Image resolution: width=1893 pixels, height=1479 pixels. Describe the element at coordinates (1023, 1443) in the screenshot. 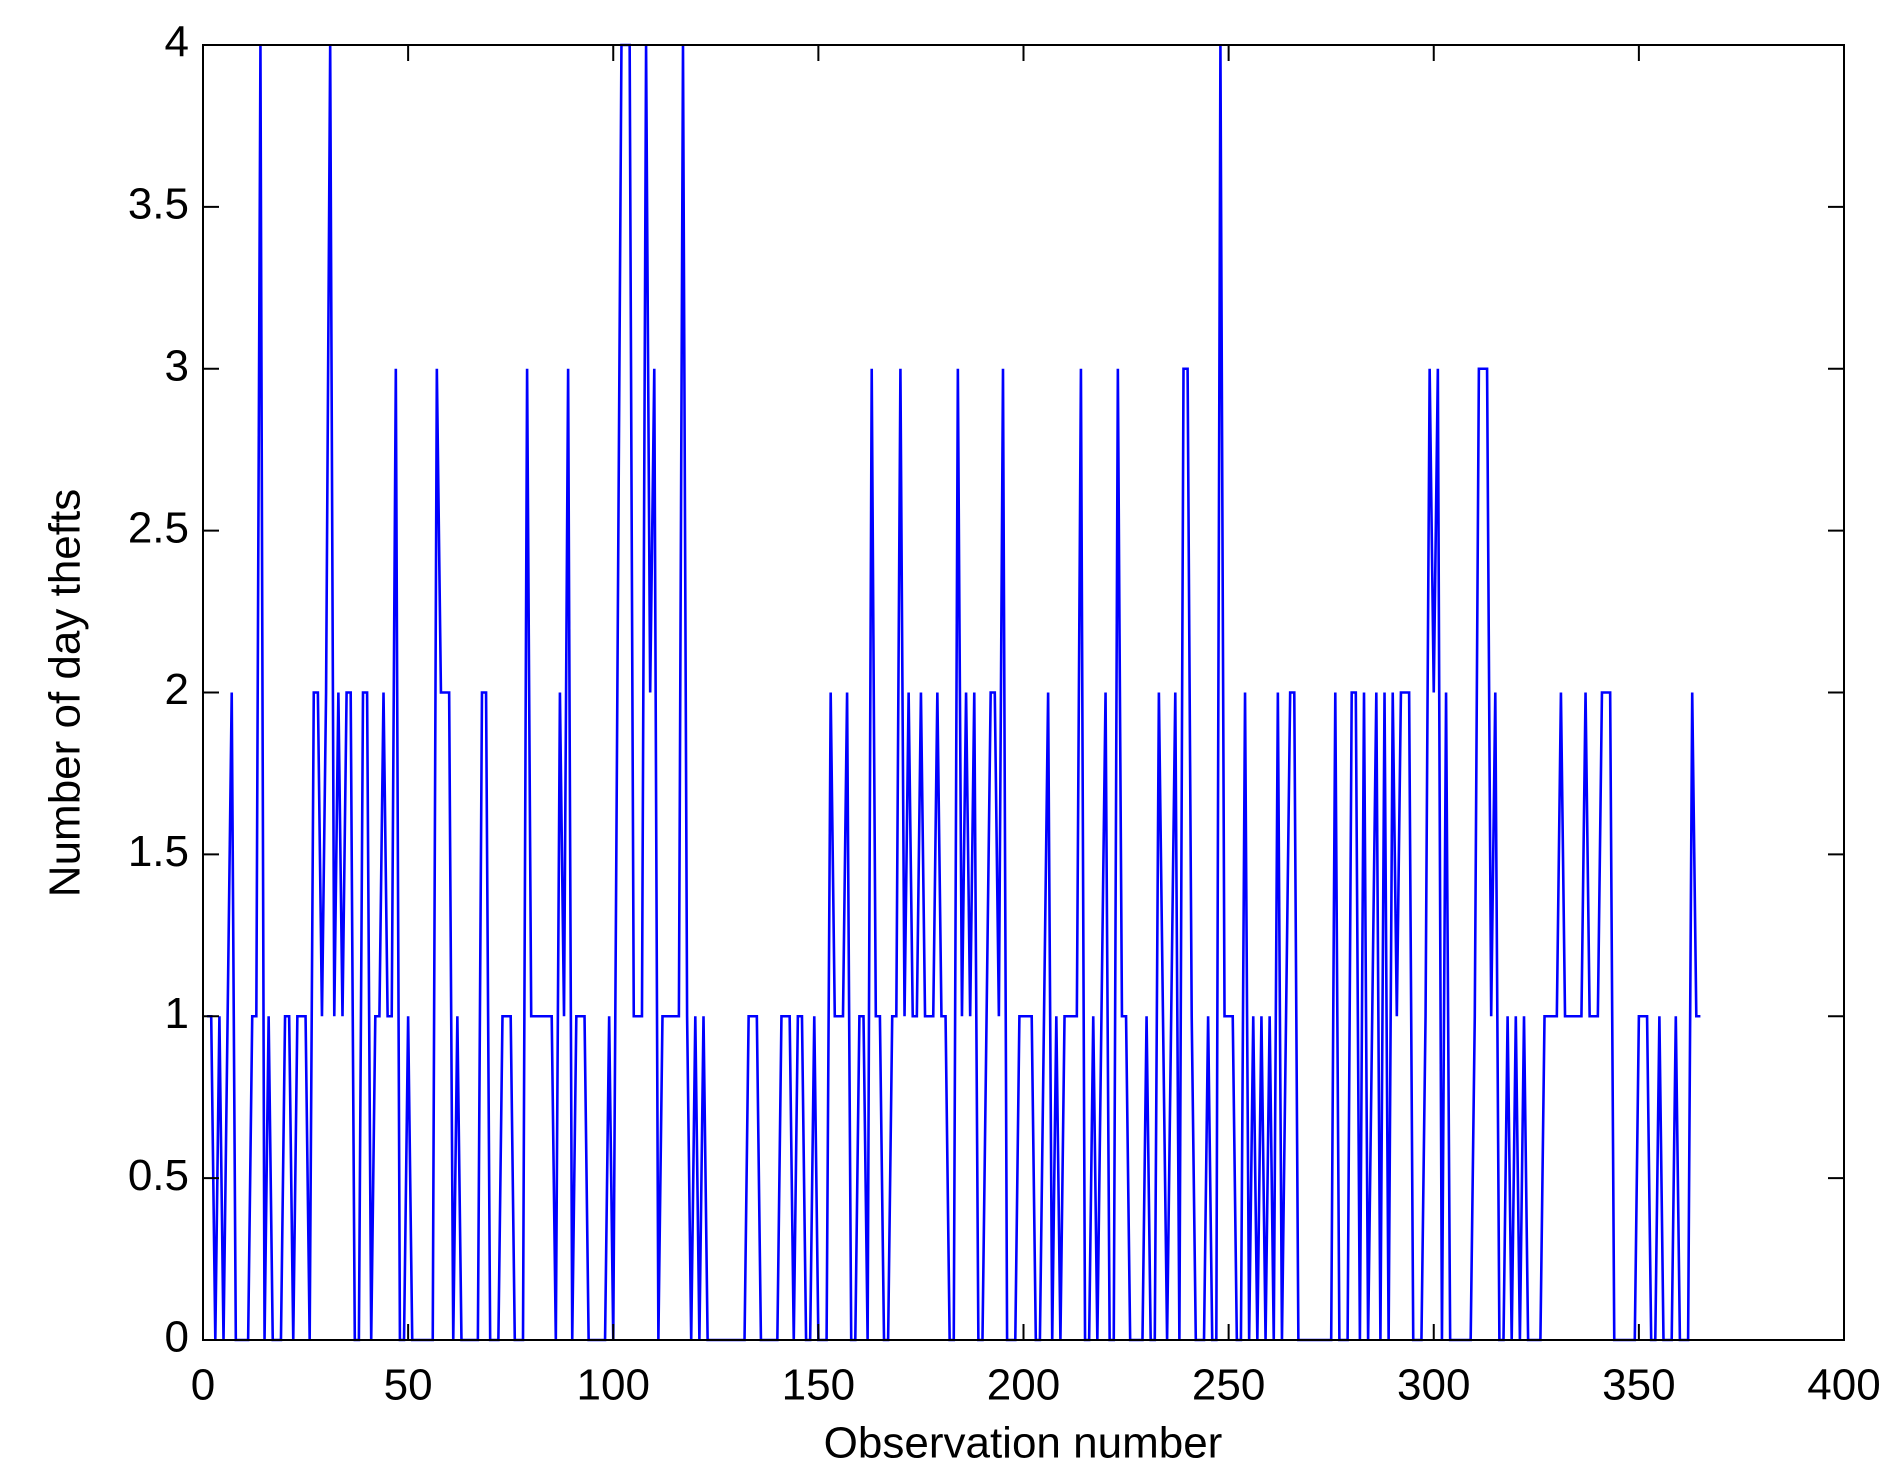

I see `x-axis-label: Observation number` at that location.